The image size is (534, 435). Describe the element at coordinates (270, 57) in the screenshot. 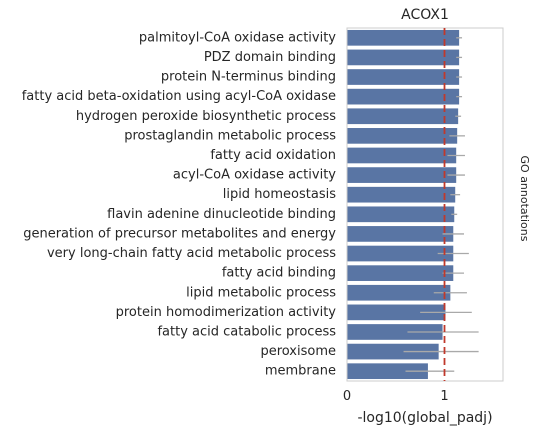

I see `category-label: PDZ domain binding` at that location.